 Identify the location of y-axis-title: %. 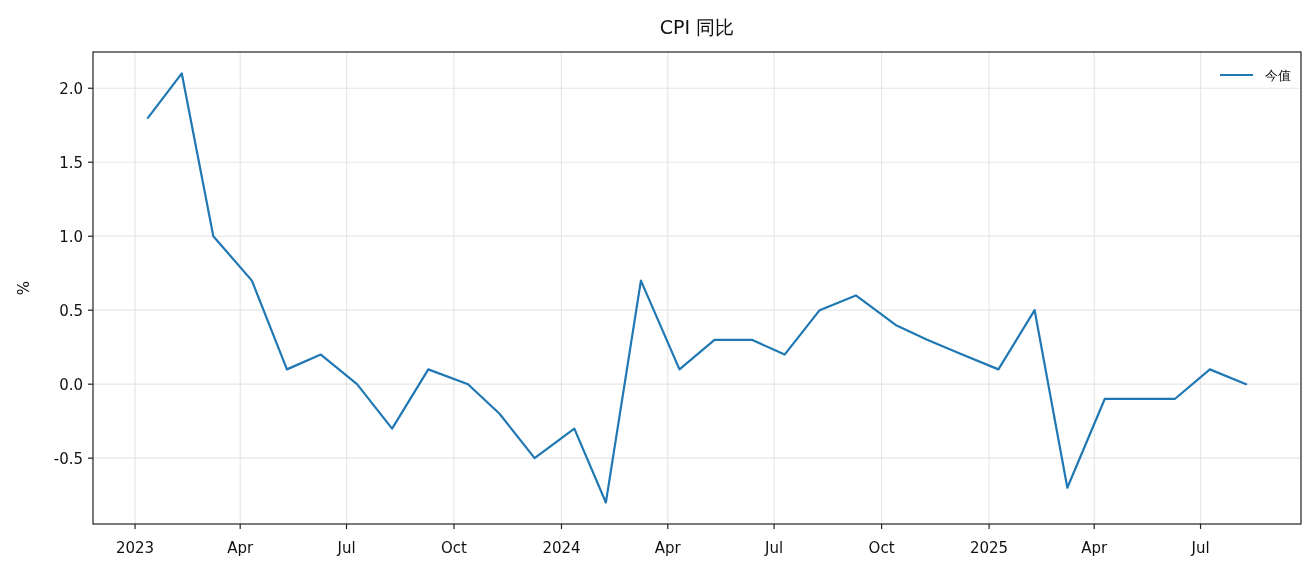
(24, 288).